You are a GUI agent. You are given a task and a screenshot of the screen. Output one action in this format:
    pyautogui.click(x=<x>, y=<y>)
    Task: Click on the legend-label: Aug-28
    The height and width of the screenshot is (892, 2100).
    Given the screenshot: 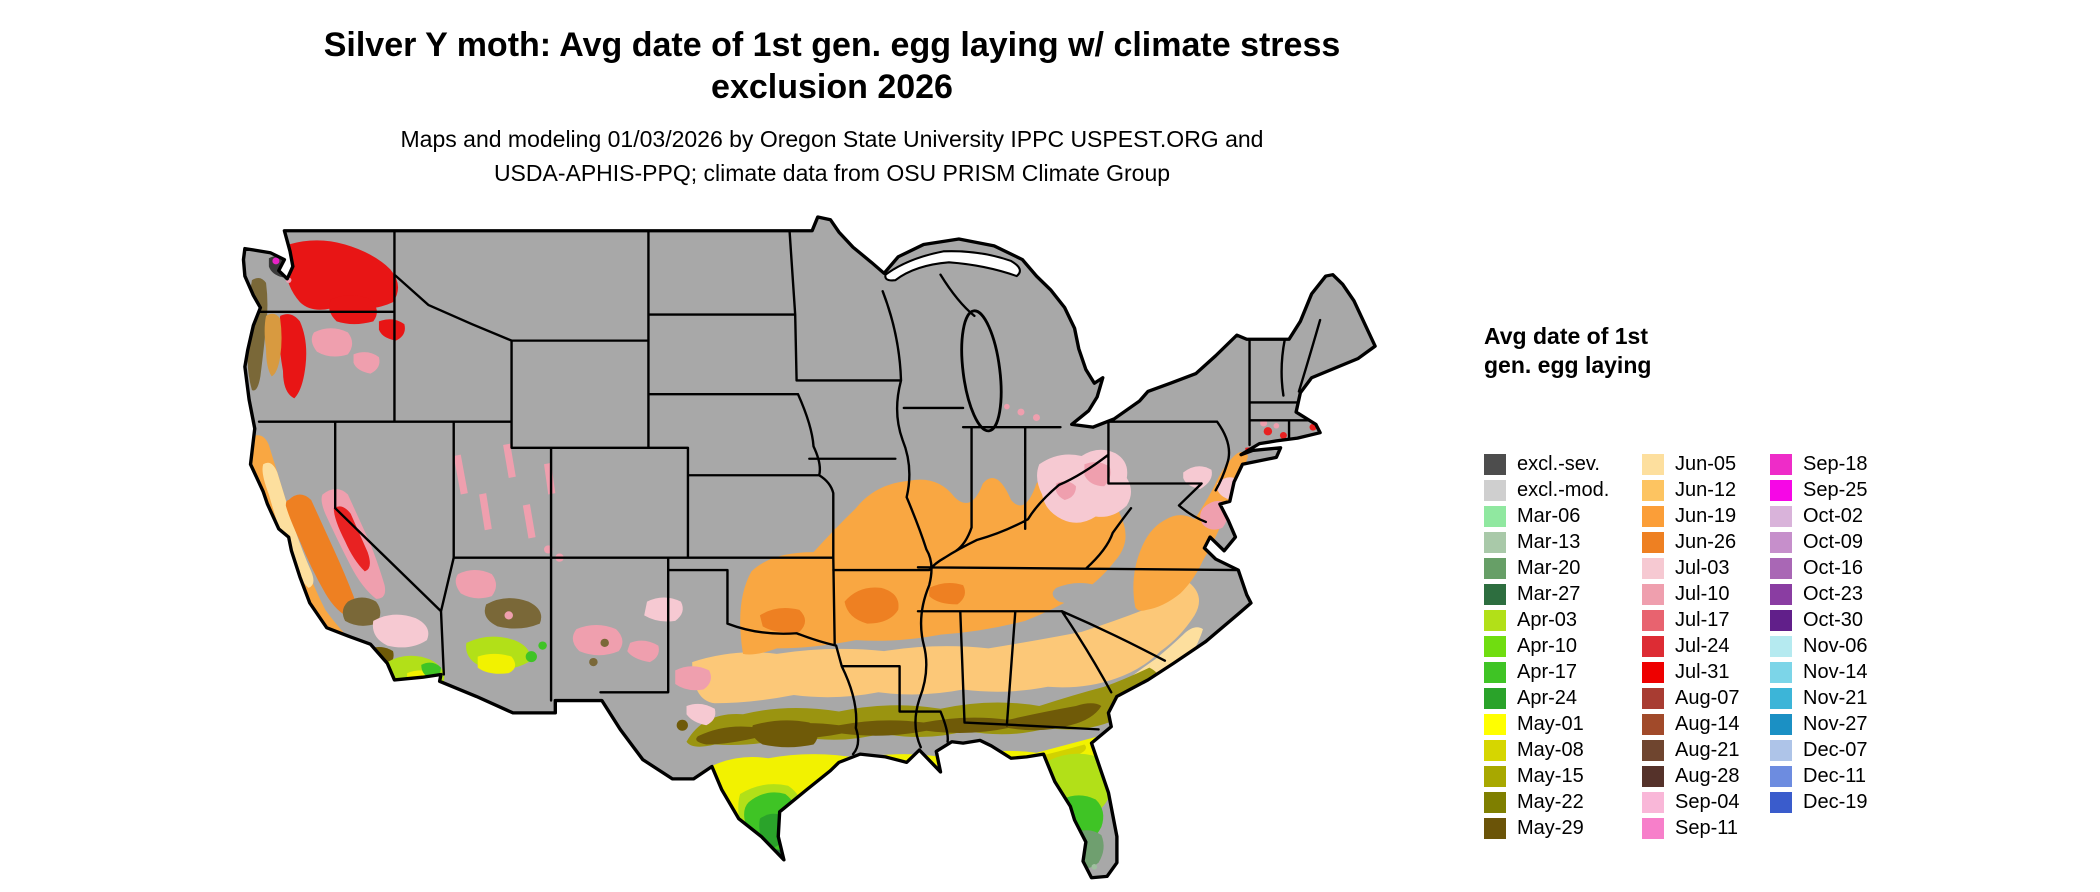 What is the action you would take?
    pyautogui.click(x=1707, y=775)
    